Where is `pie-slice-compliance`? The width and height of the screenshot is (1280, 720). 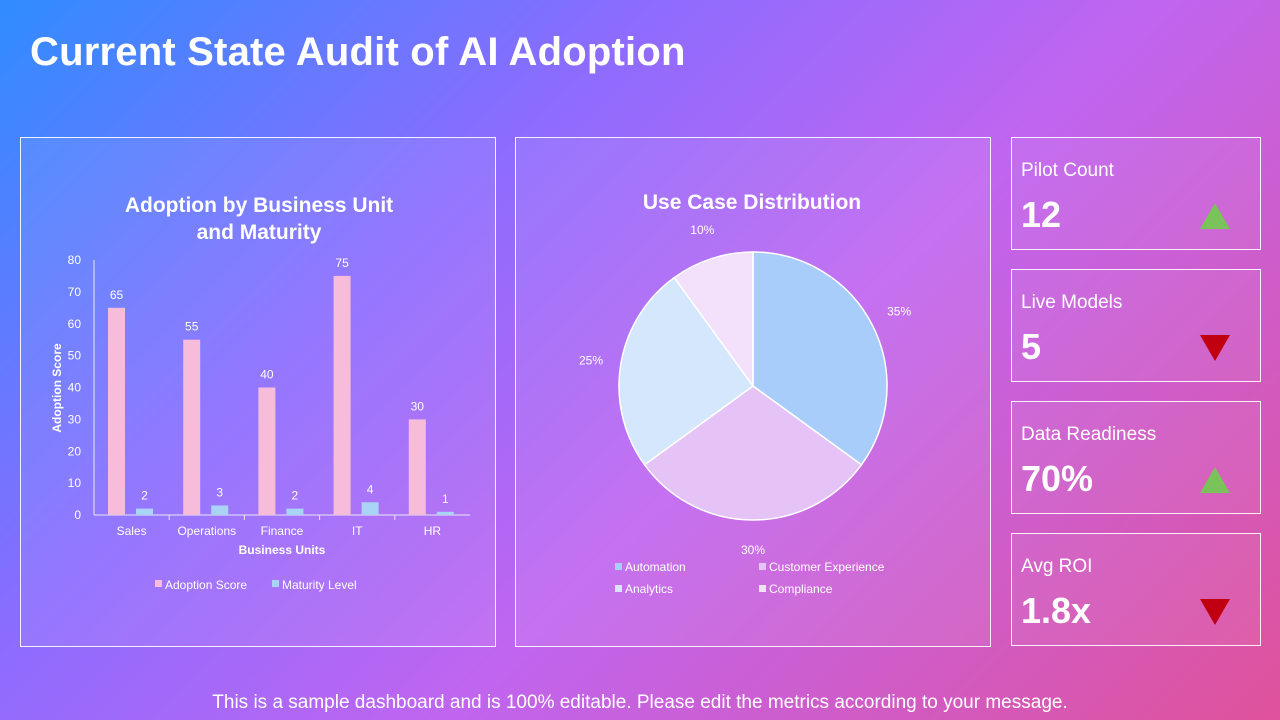
pie-slice-compliance is located at coordinates (713, 320).